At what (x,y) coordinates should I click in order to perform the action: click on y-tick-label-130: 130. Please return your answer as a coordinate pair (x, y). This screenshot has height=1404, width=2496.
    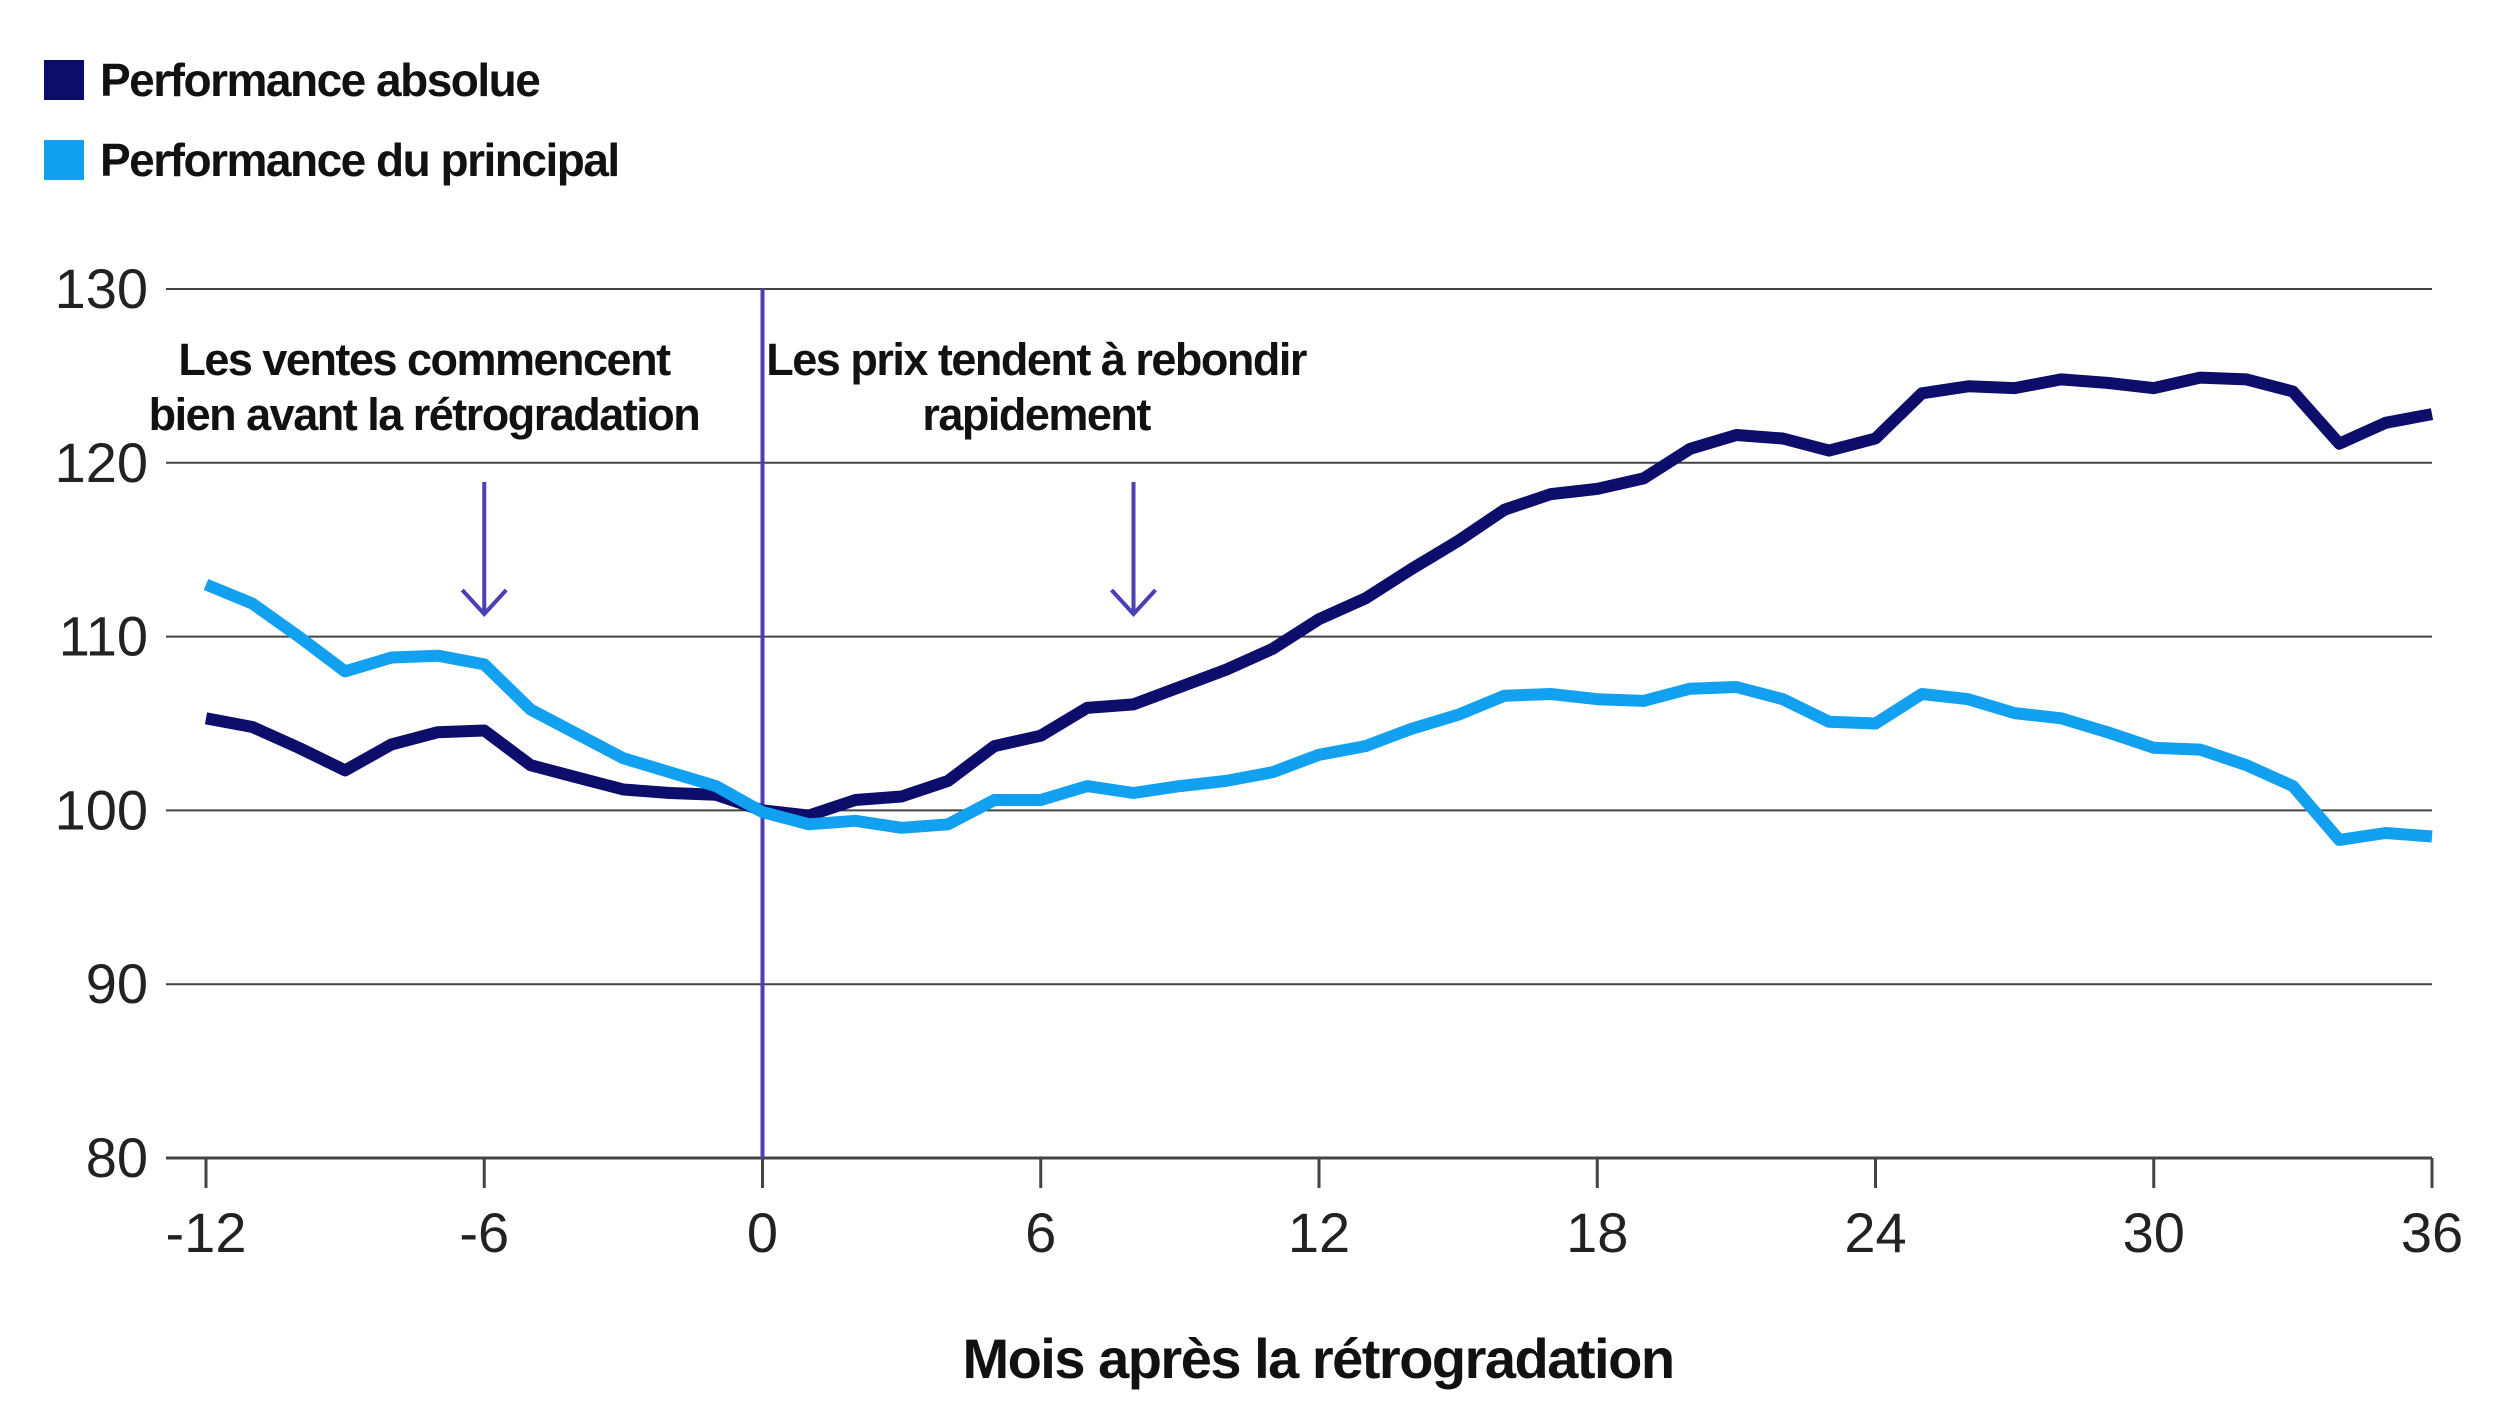
    Looking at the image, I should click on (101, 288).